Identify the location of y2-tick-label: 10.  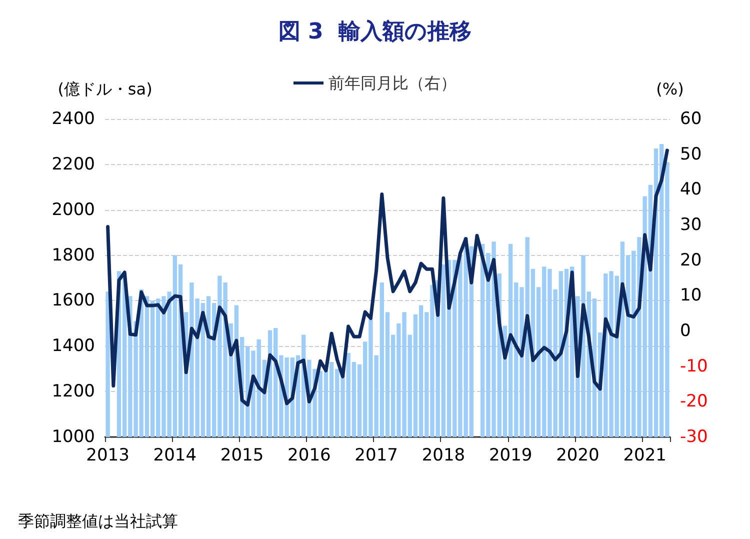
(691, 296).